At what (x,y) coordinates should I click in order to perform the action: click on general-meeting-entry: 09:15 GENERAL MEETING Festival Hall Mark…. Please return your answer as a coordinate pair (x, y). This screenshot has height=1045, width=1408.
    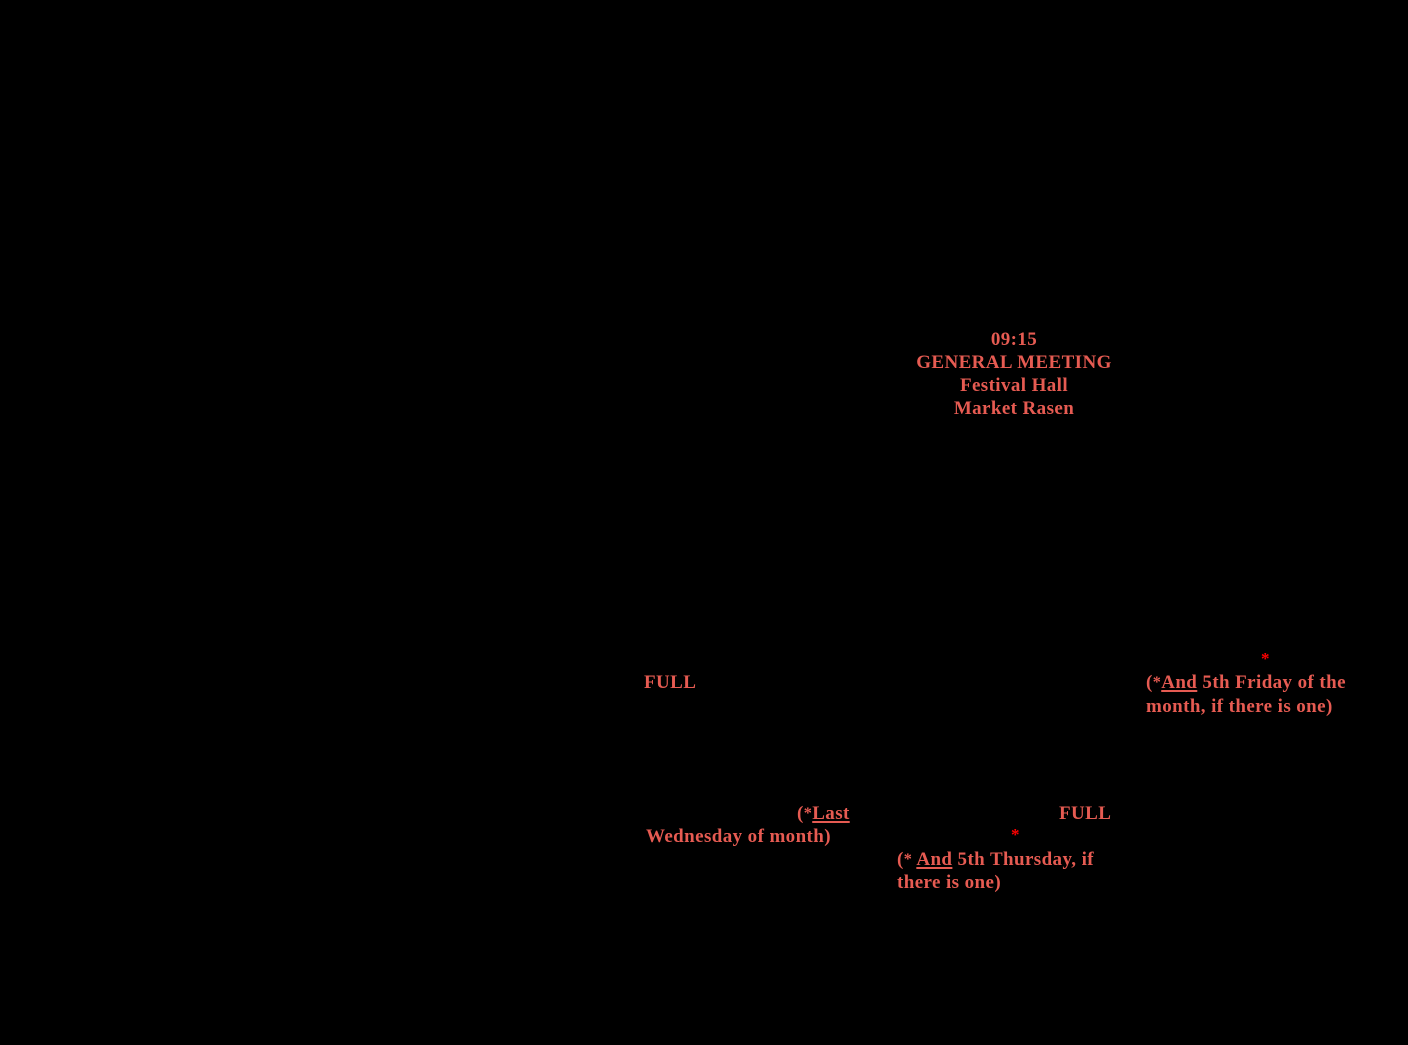
    Looking at the image, I should click on (1014, 374).